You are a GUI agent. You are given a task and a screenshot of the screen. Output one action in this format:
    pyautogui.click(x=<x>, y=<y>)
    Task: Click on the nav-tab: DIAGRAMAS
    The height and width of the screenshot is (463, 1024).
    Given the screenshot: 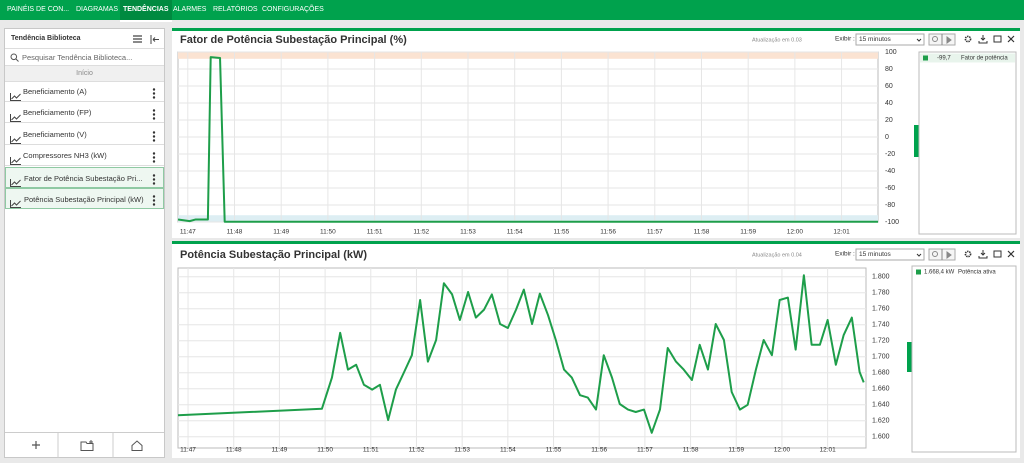 What is the action you would take?
    pyautogui.click(x=97, y=9)
    